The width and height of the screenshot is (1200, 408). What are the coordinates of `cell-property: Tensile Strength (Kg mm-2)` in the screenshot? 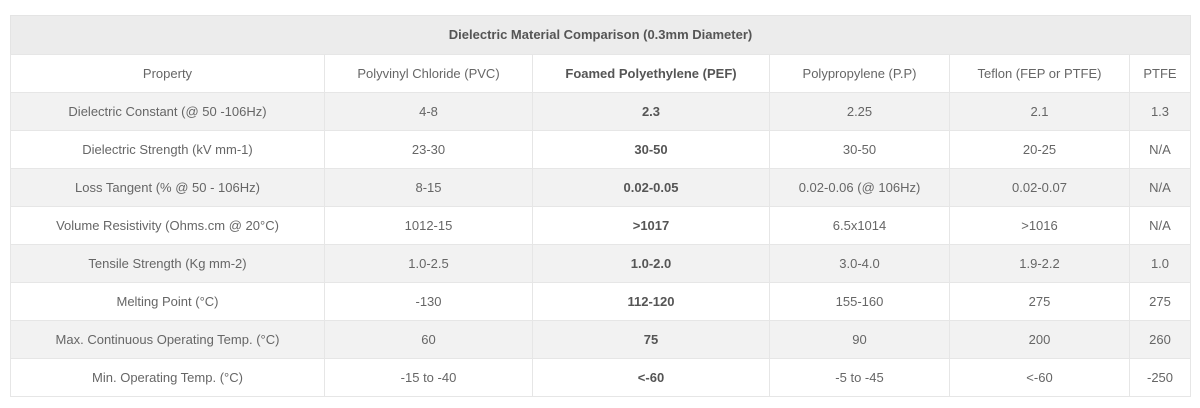 It's located at (167, 263).